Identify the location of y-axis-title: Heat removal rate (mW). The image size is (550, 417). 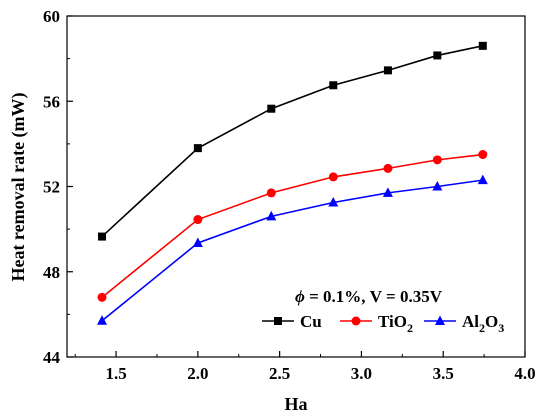
(18, 186).